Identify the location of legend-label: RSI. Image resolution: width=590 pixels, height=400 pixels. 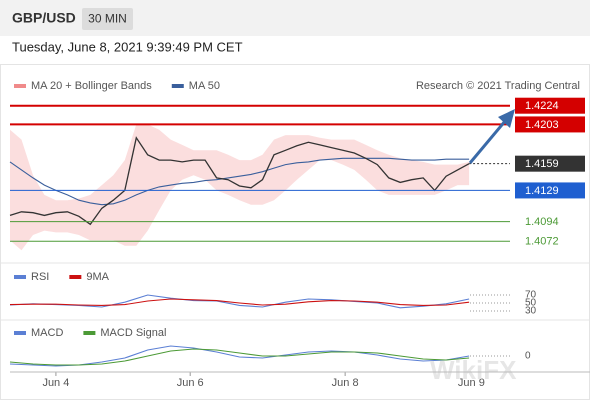
(40, 277).